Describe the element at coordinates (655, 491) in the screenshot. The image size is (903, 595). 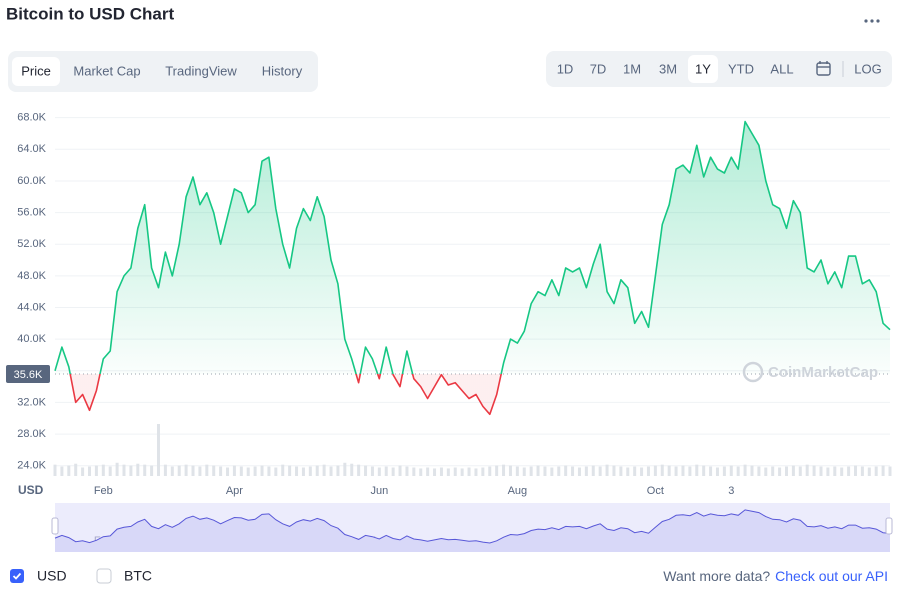
I see `x-tick-label: Oct` at that location.